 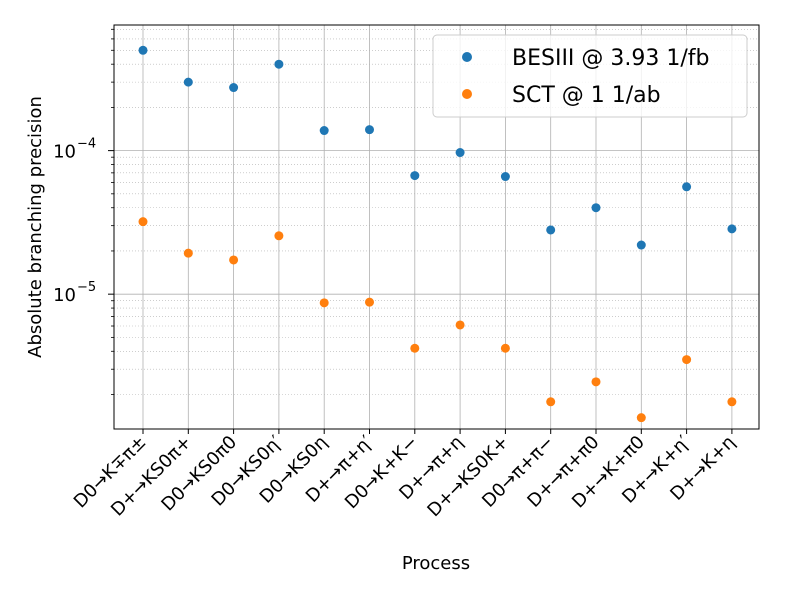 I want to click on x-axis-label: Process, so click(x=436, y=563).